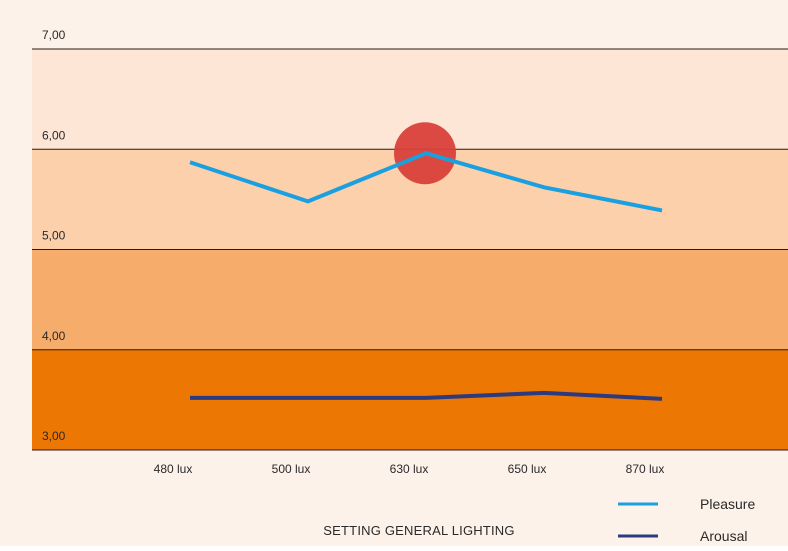 The height and width of the screenshot is (551, 788). I want to click on series-line-arousal, so click(426, 395).